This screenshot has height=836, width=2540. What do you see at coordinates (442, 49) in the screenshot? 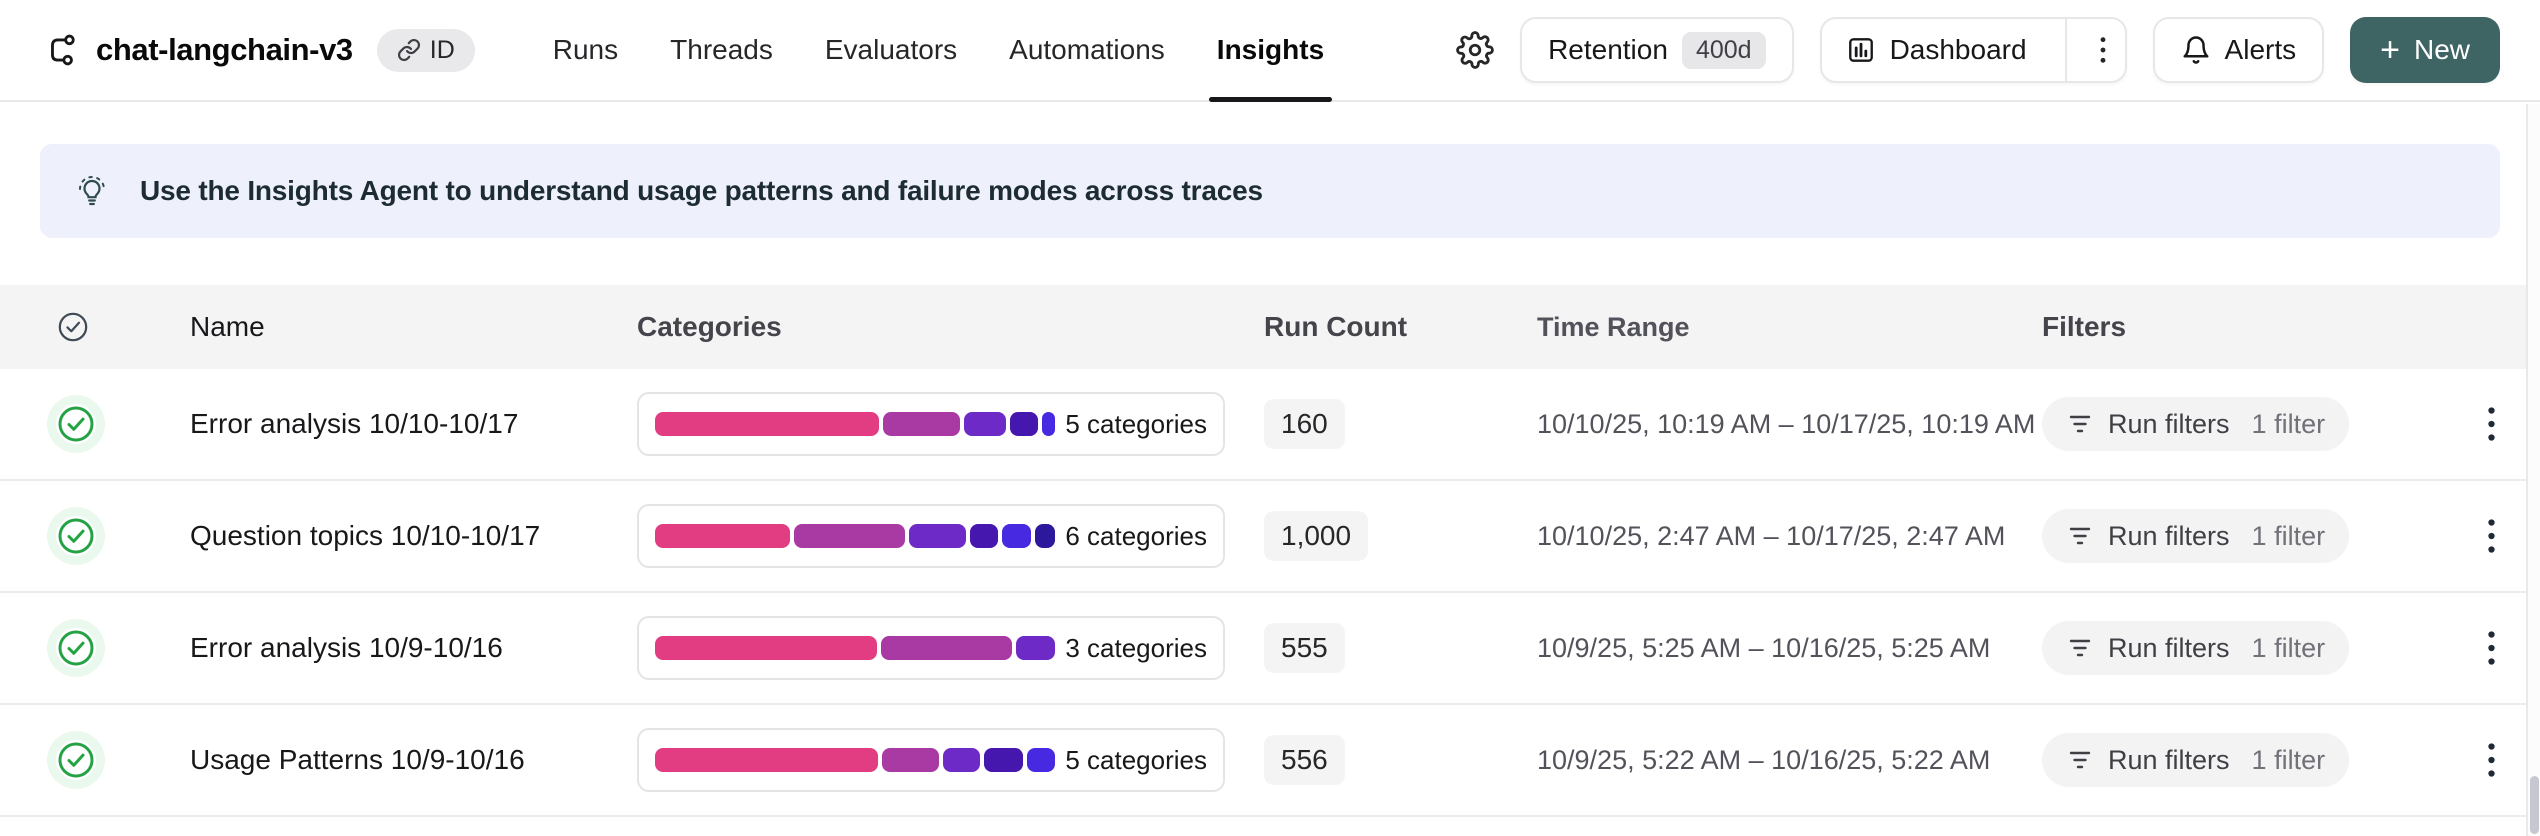
I see `project-id-label: ID` at bounding box center [442, 49].